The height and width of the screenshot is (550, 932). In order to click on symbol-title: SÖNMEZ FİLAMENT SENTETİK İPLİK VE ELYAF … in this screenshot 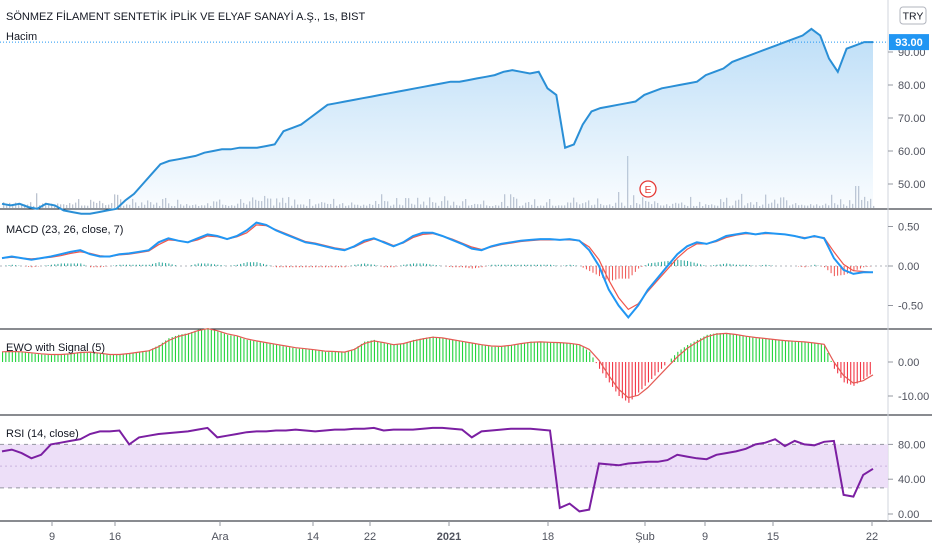, I will do `click(186, 16)`.